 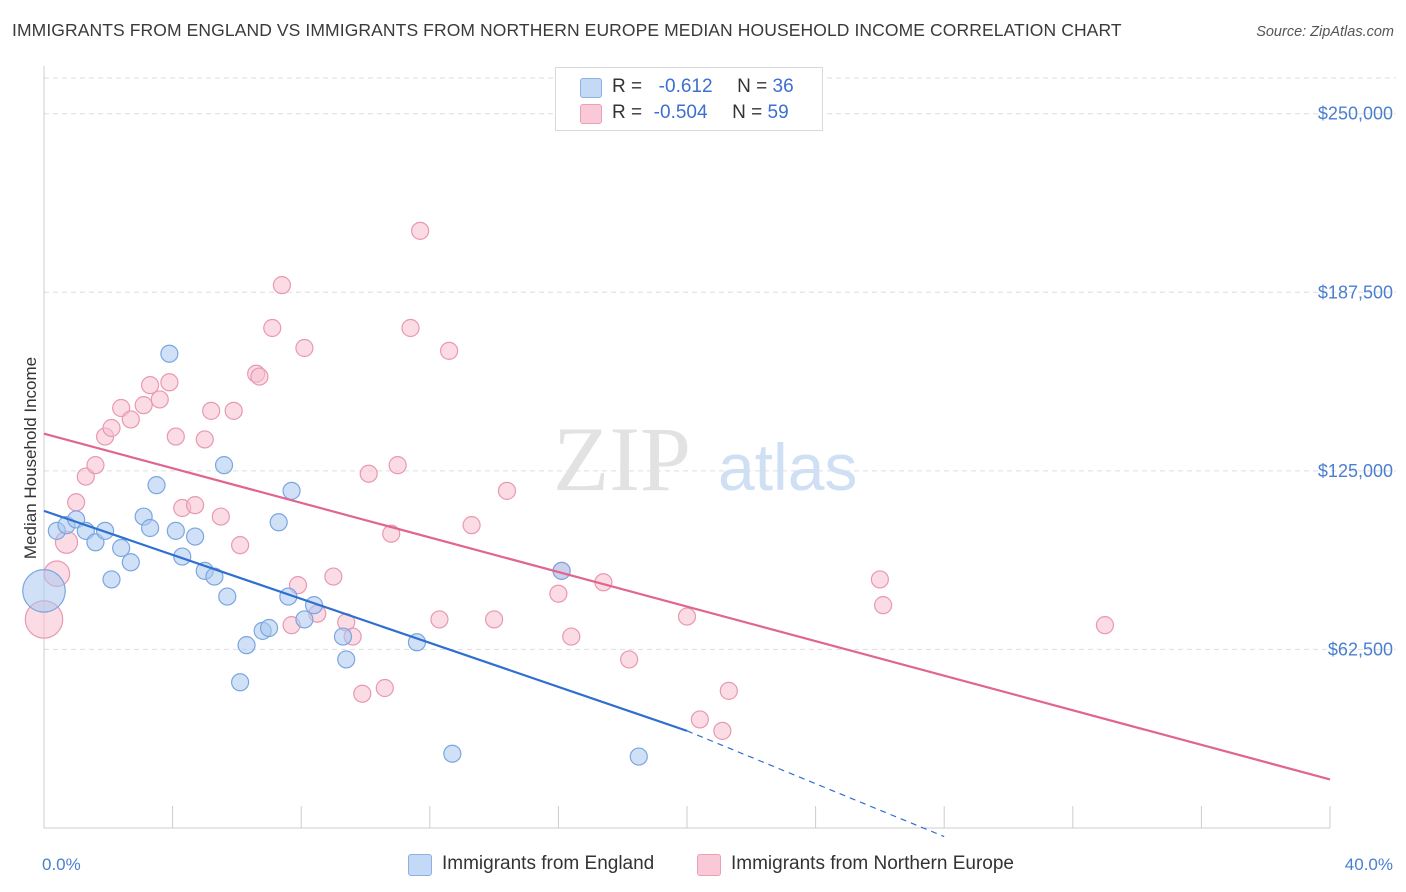 I want to click on y-tick-label-1: $125,000, so click(x=1355, y=471).